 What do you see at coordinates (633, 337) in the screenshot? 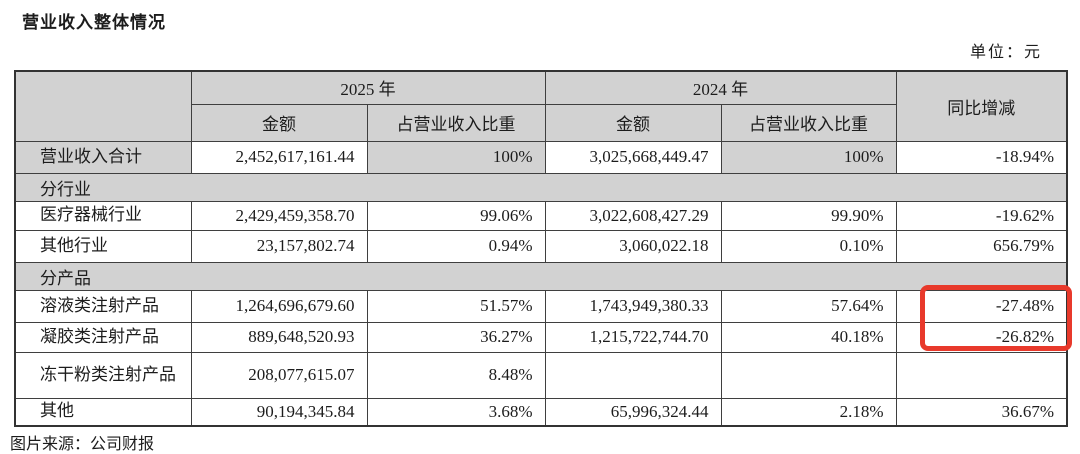
I see `cell-a2024: 1,215,722,744.70` at bounding box center [633, 337].